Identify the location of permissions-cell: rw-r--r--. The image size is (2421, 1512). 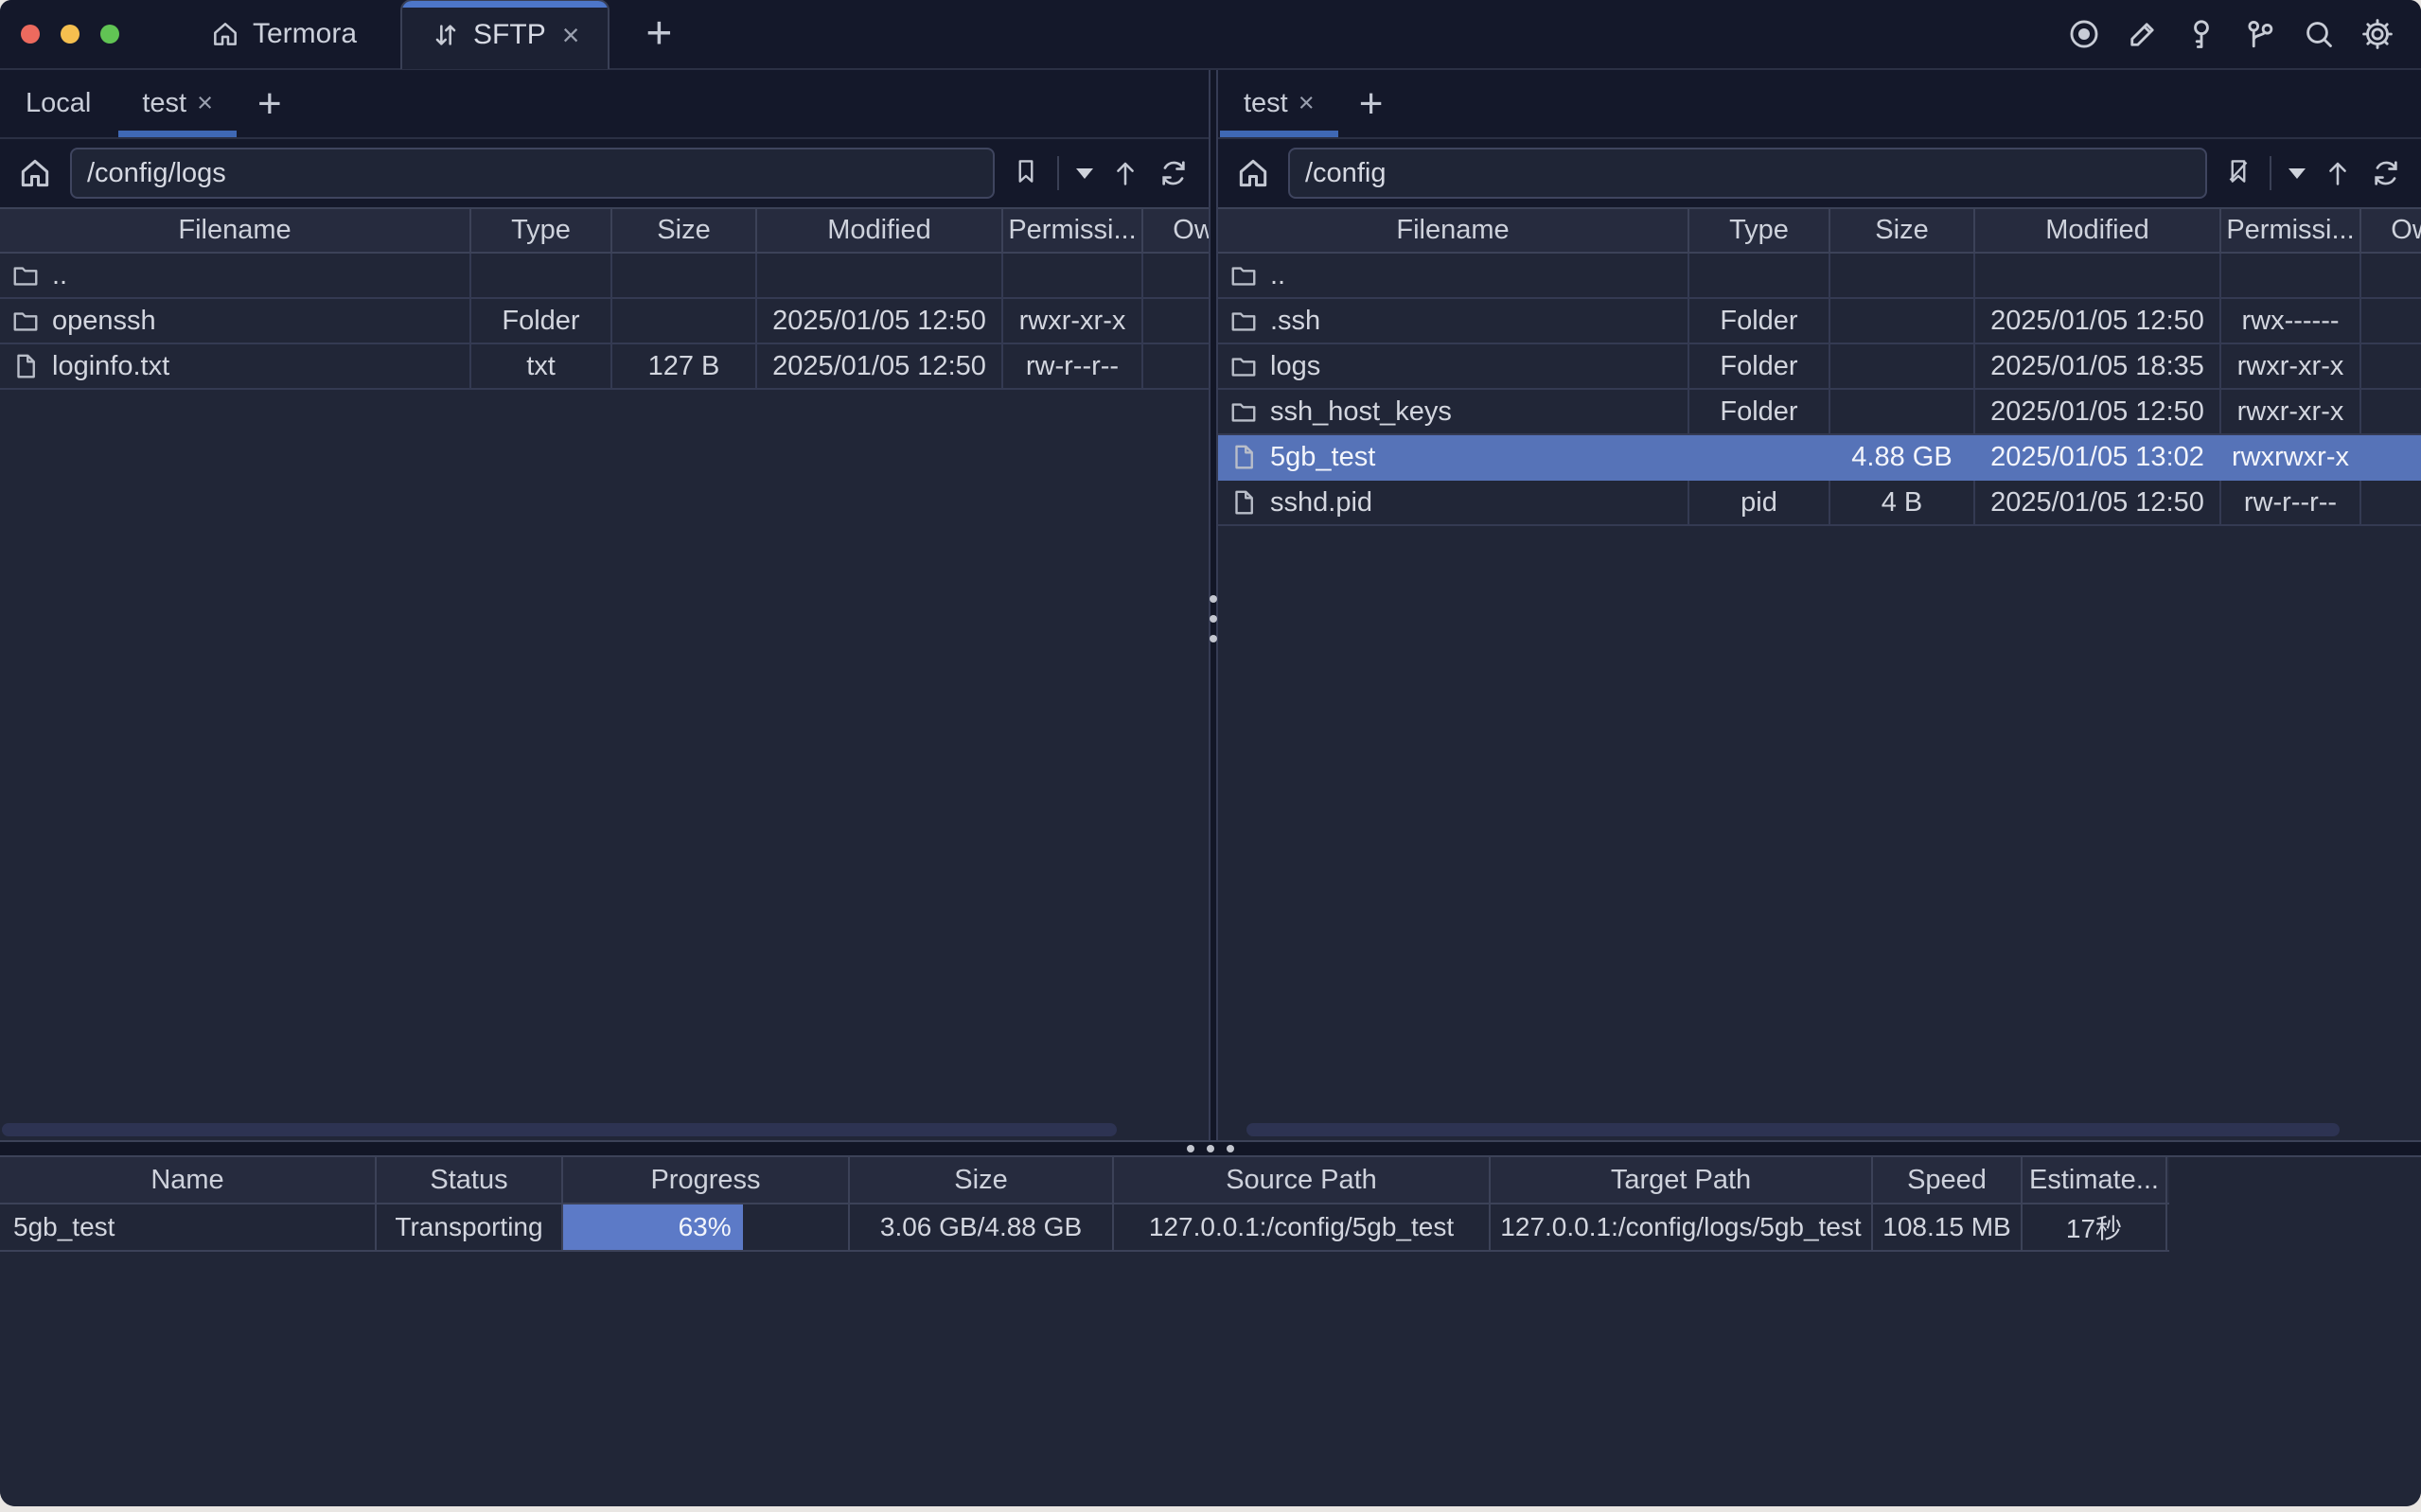
(2291, 503).